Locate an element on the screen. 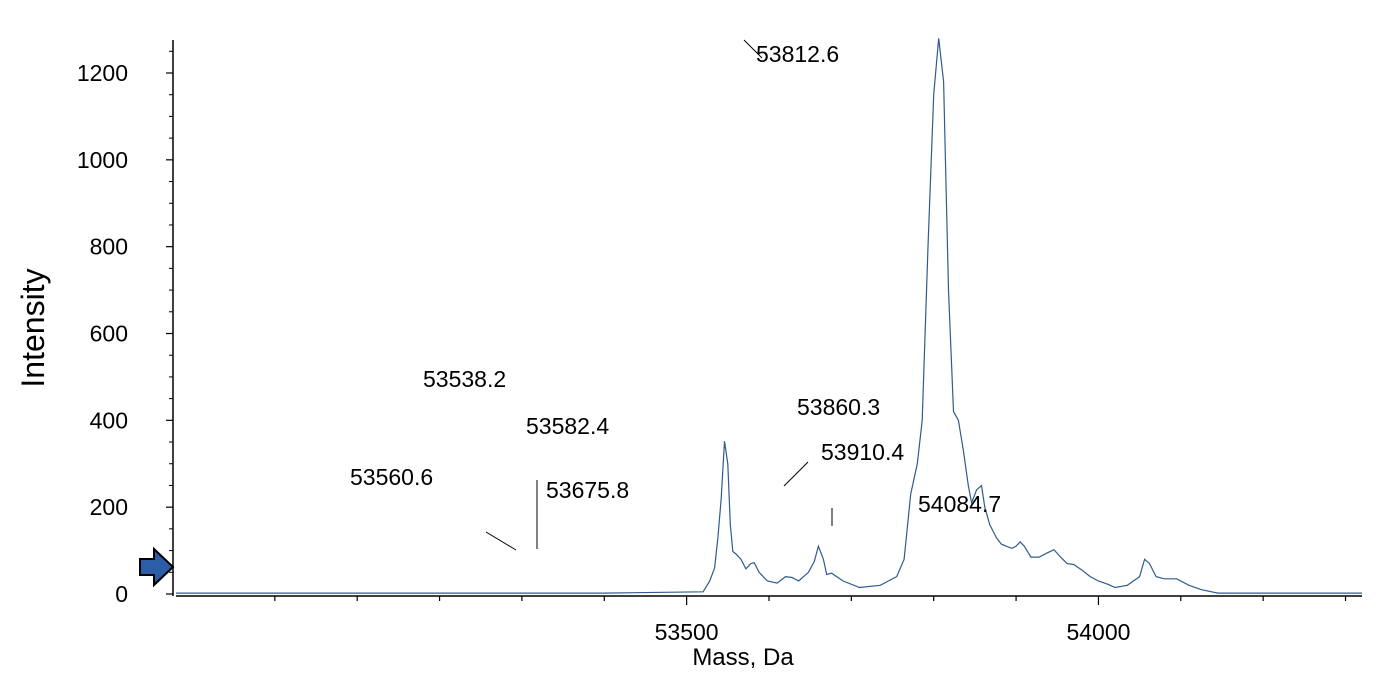 The height and width of the screenshot is (673, 1378). peak-label-53812: 53812.6 is located at coordinates (797, 54).